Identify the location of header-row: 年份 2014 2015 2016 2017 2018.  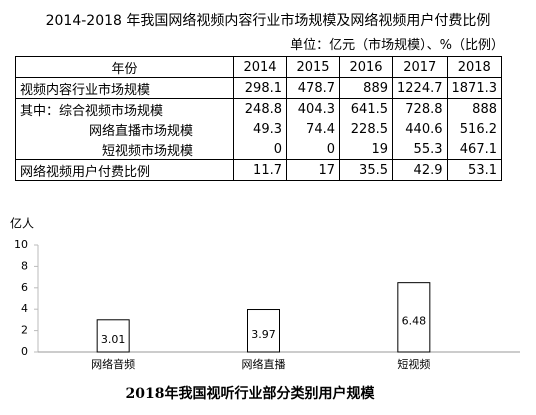
(258, 67).